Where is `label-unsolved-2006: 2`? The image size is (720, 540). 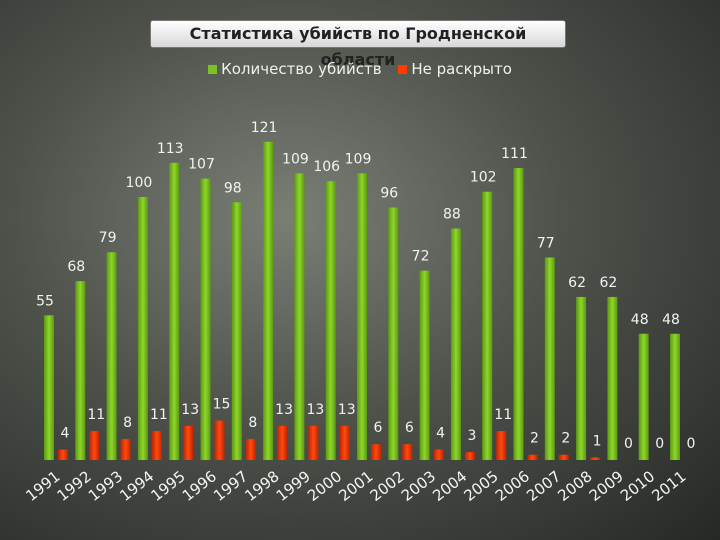
label-unsolved-2006: 2 is located at coordinates (534, 439).